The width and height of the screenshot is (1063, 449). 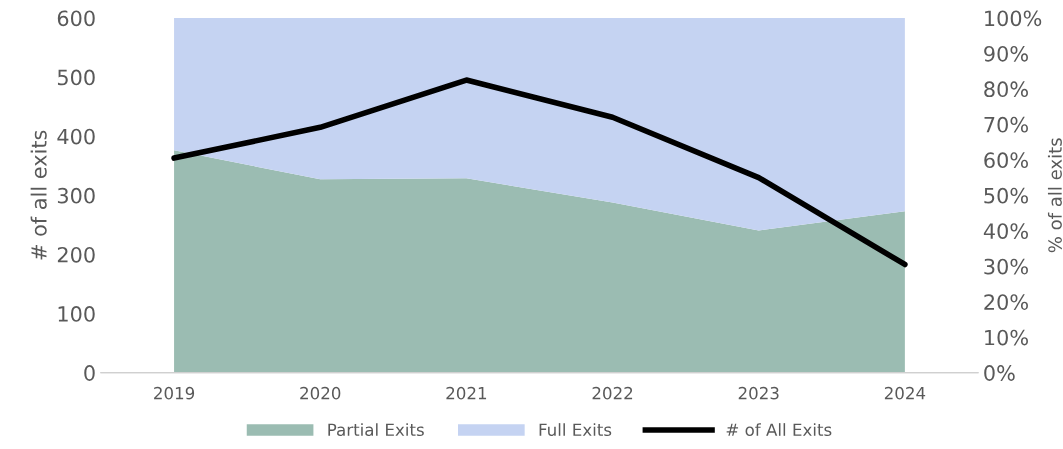 What do you see at coordinates (1006, 160) in the screenshot?
I see `y2-tick-label: 60%` at bounding box center [1006, 160].